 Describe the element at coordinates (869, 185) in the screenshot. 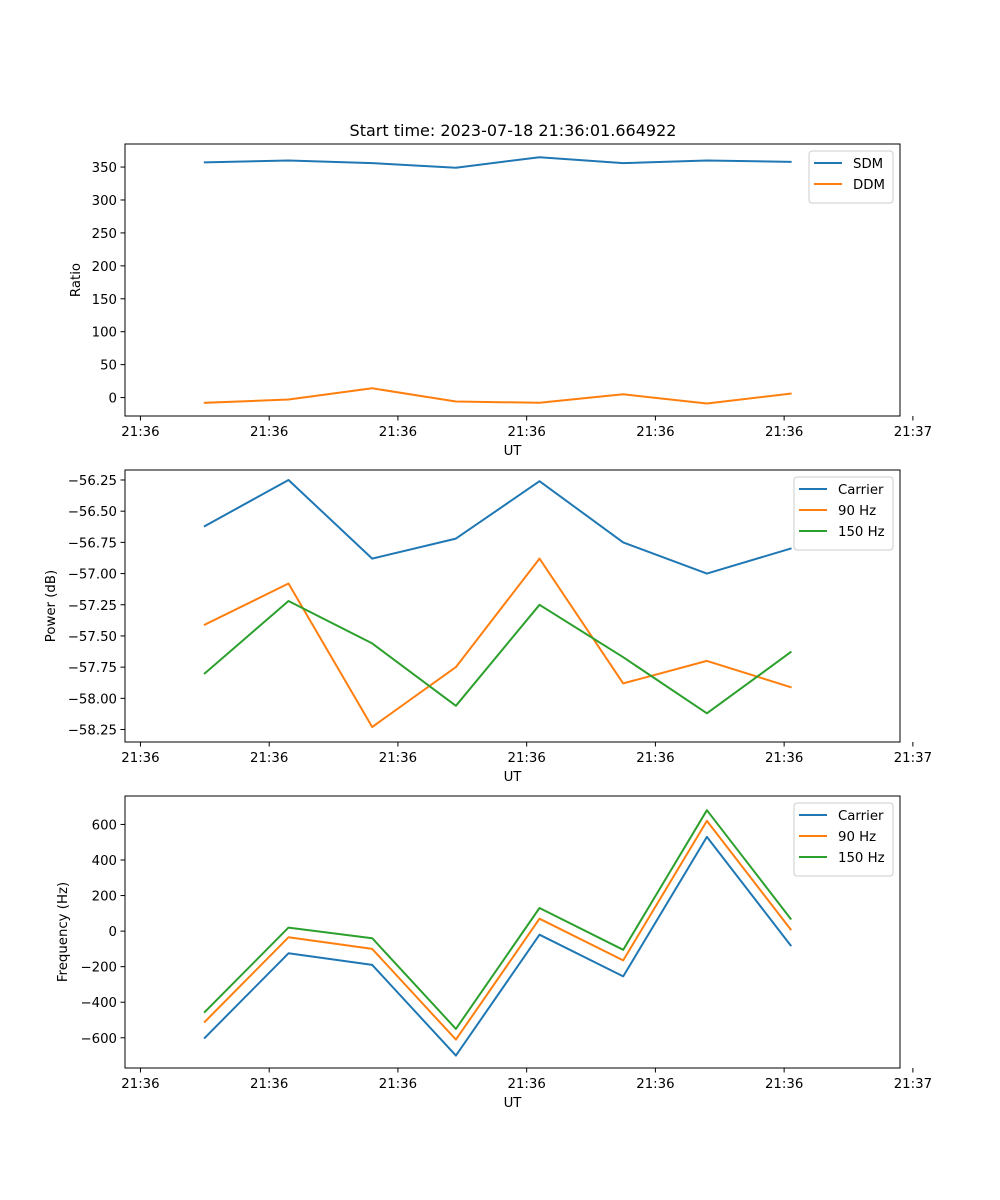

I see `ratio-legend-label-ddm: DDM` at that location.